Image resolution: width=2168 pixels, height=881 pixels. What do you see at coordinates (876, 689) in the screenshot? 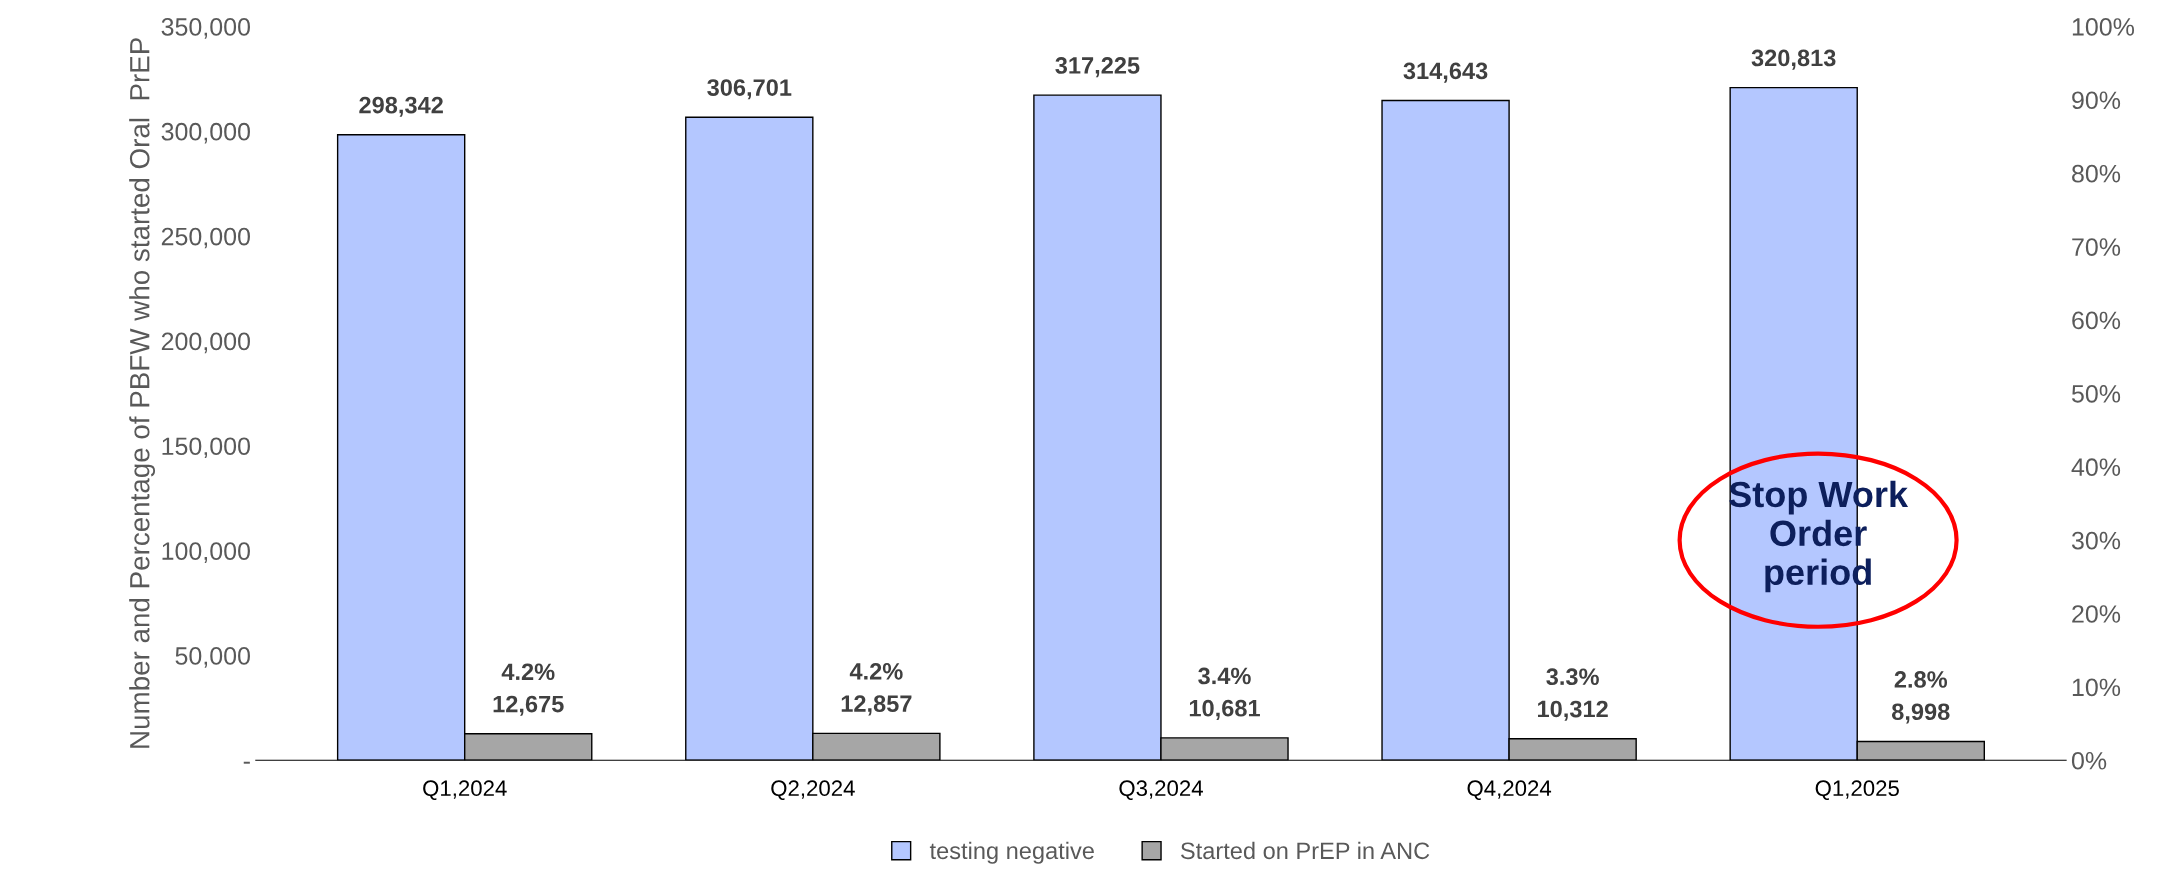
I see `data-label: 4.2% 12,857` at bounding box center [876, 689].